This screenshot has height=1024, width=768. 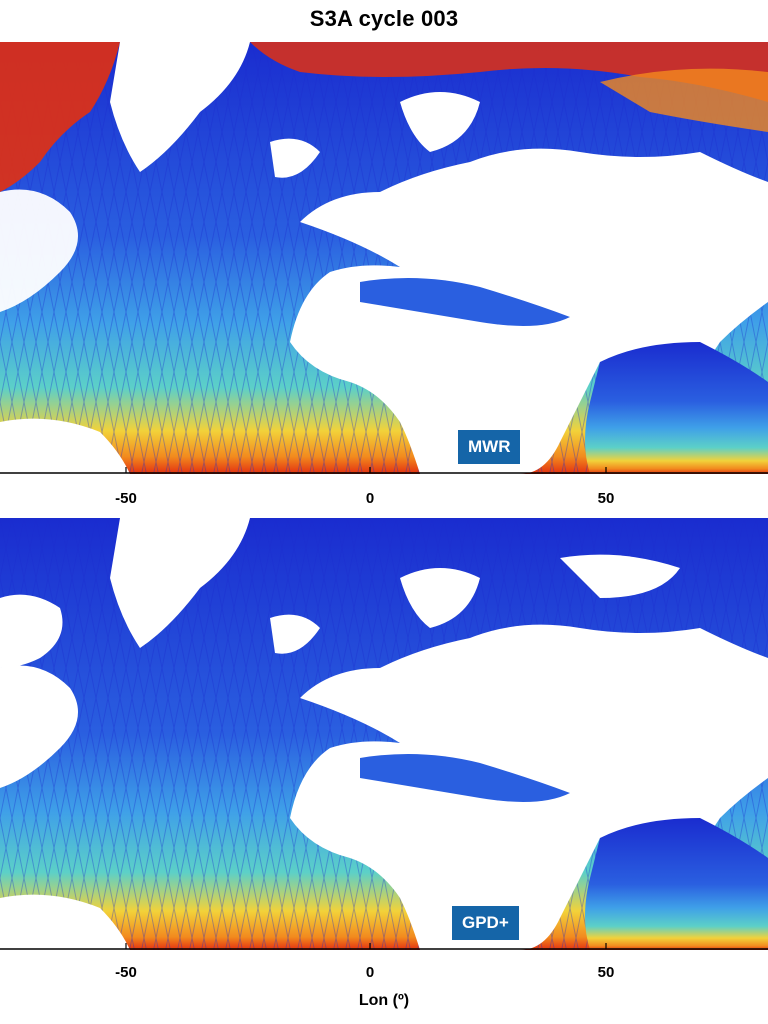 What do you see at coordinates (60, 117) in the screenshot?
I see `hot-region-nw` at bounding box center [60, 117].